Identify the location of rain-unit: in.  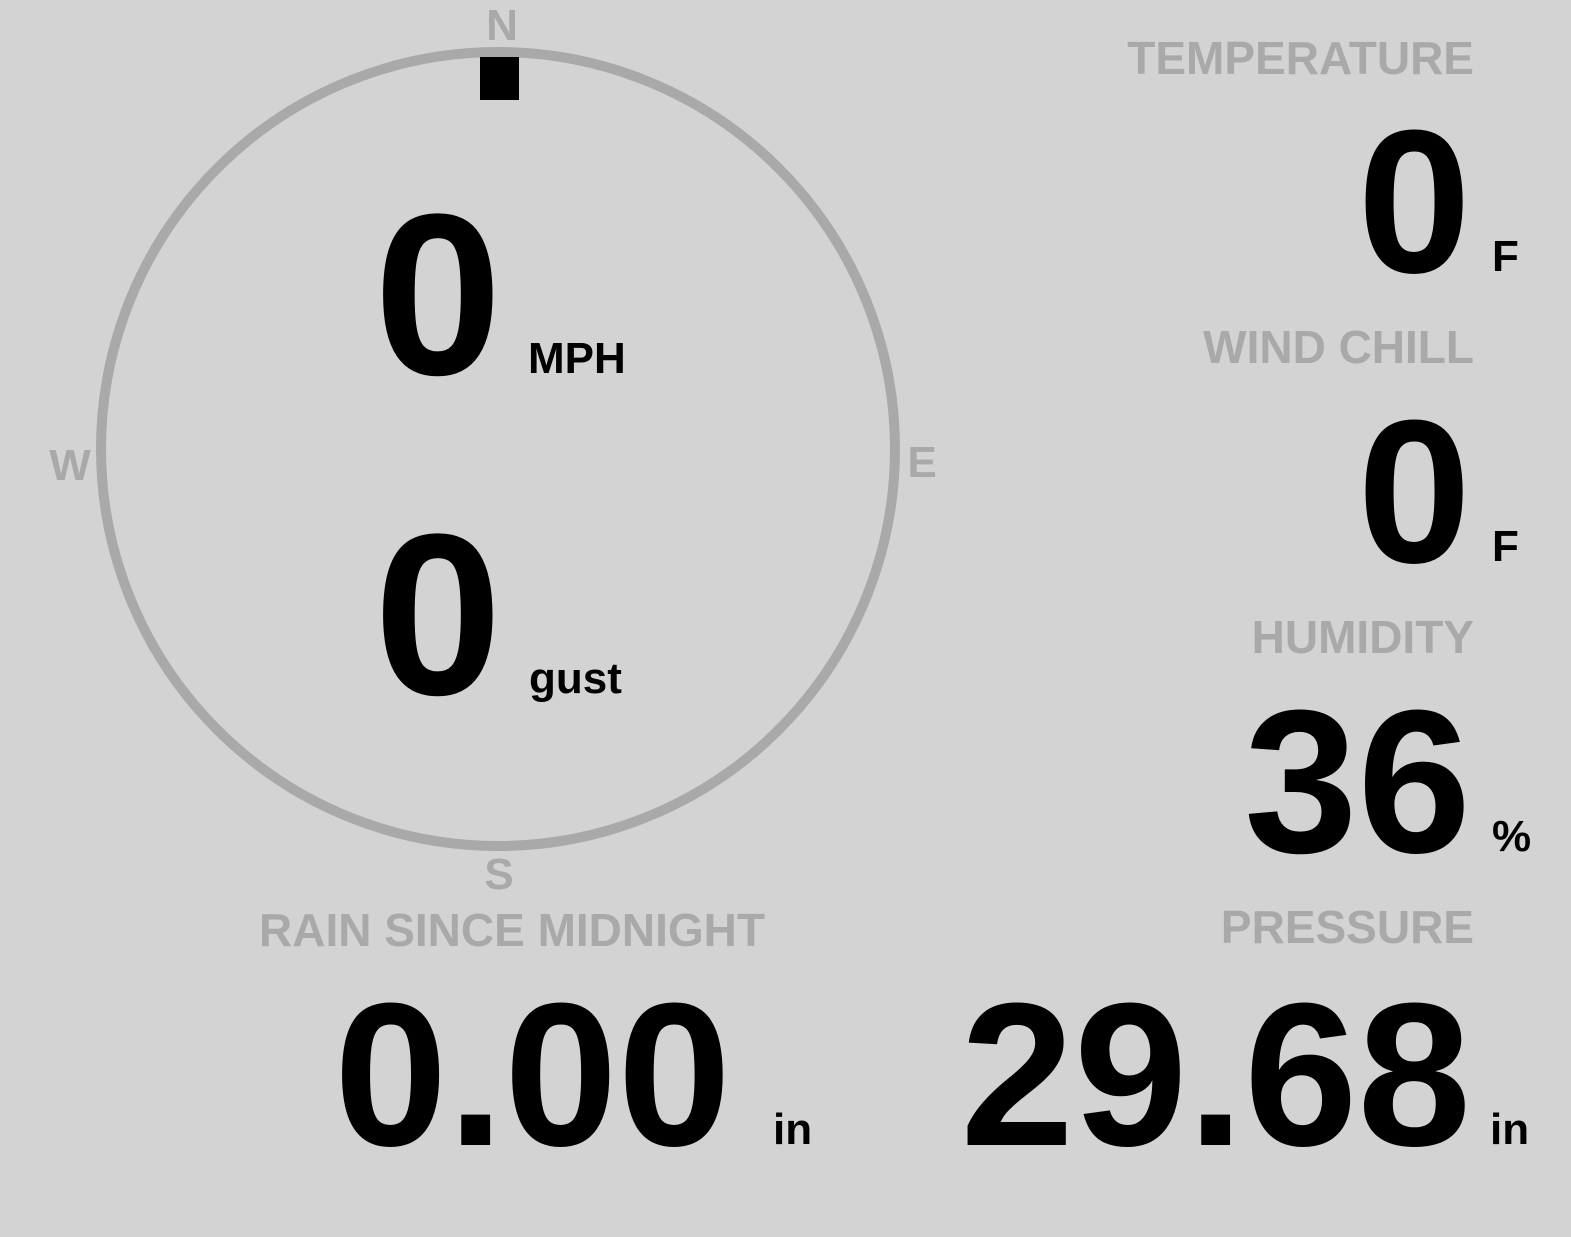
(793, 1129).